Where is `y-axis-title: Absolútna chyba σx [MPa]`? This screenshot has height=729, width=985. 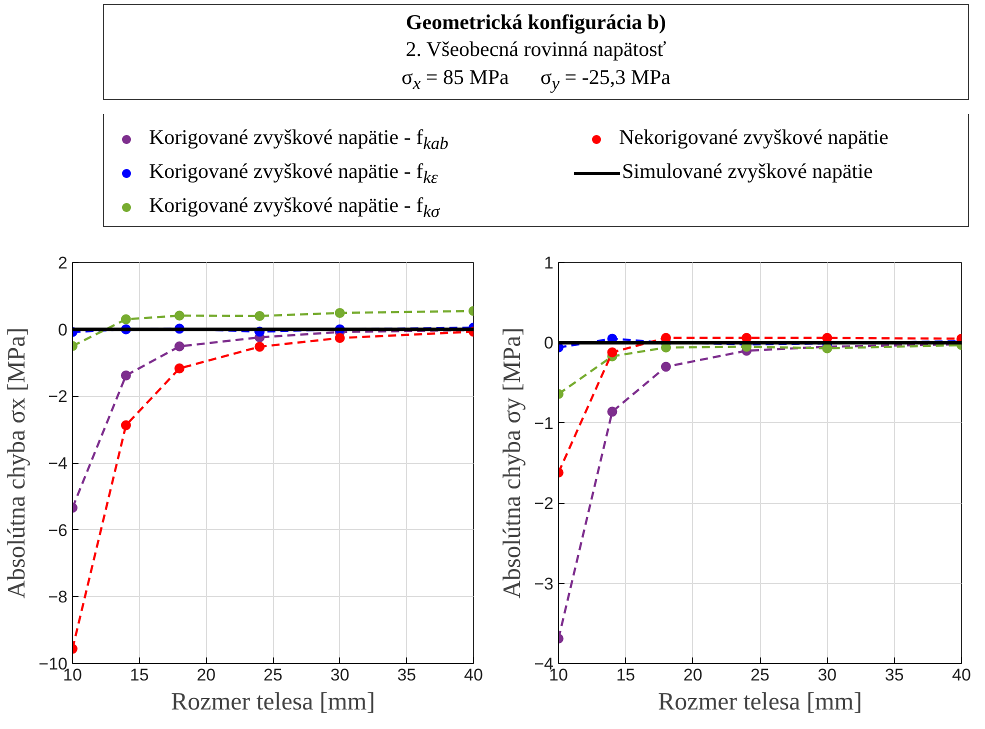 y-axis-title: Absolútna chyba σx [MPa] is located at coordinates (17, 463).